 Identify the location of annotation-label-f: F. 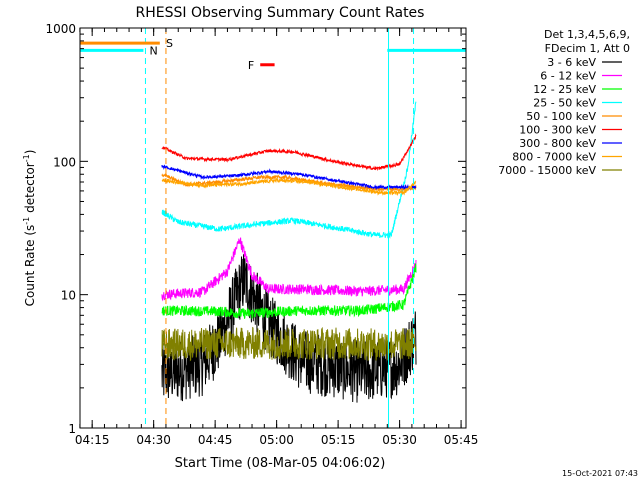
(251, 65).